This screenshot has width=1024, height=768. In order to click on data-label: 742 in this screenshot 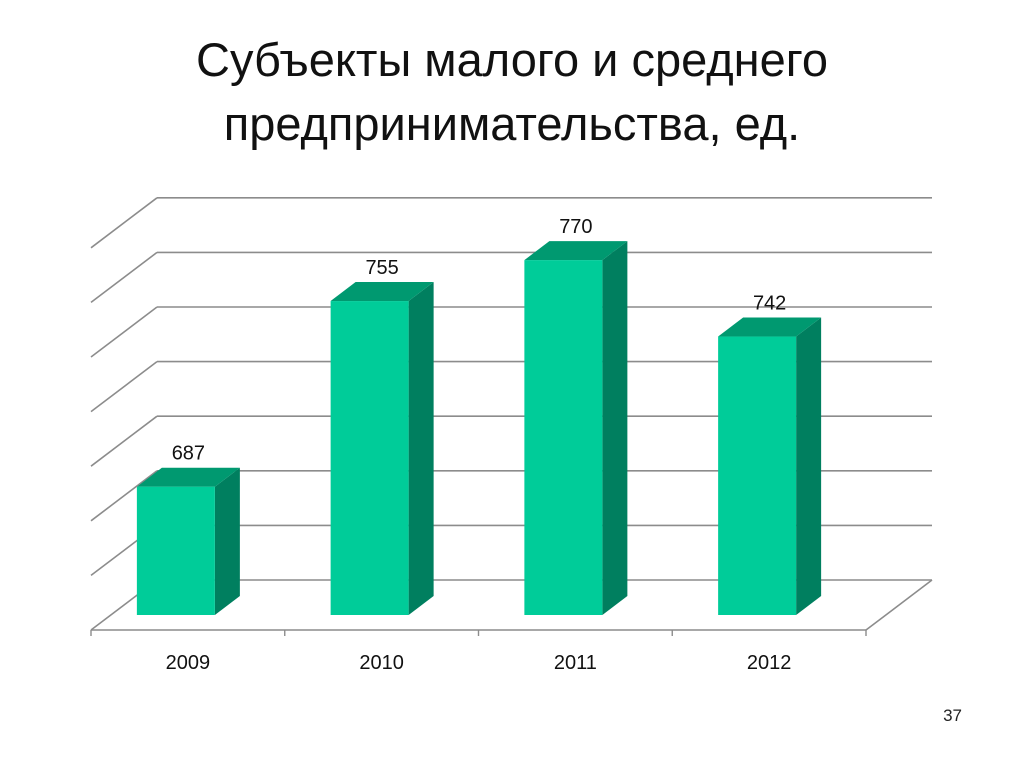, I will do `click(769, 304)`.